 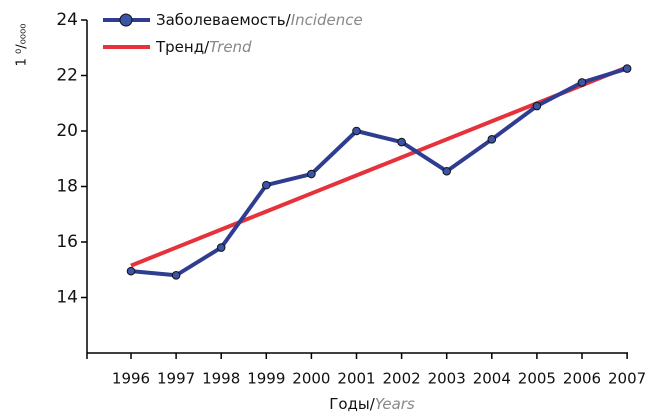 I want to click on y-tick-label: 20, so click(x=67, y=131).